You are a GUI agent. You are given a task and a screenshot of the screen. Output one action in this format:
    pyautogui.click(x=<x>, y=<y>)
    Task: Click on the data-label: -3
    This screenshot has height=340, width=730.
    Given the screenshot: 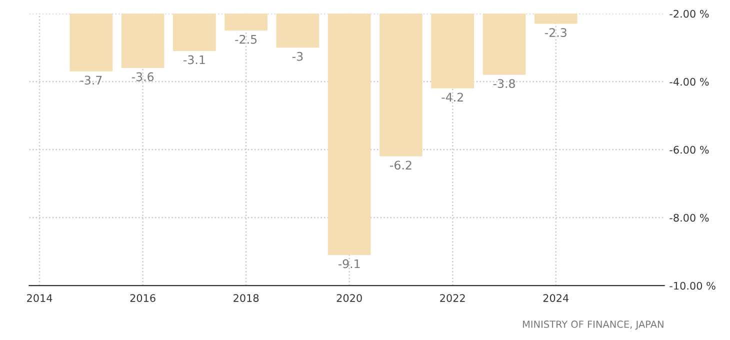 What is the action you would take?
    pyautogui.click(x=297, y=56)
    